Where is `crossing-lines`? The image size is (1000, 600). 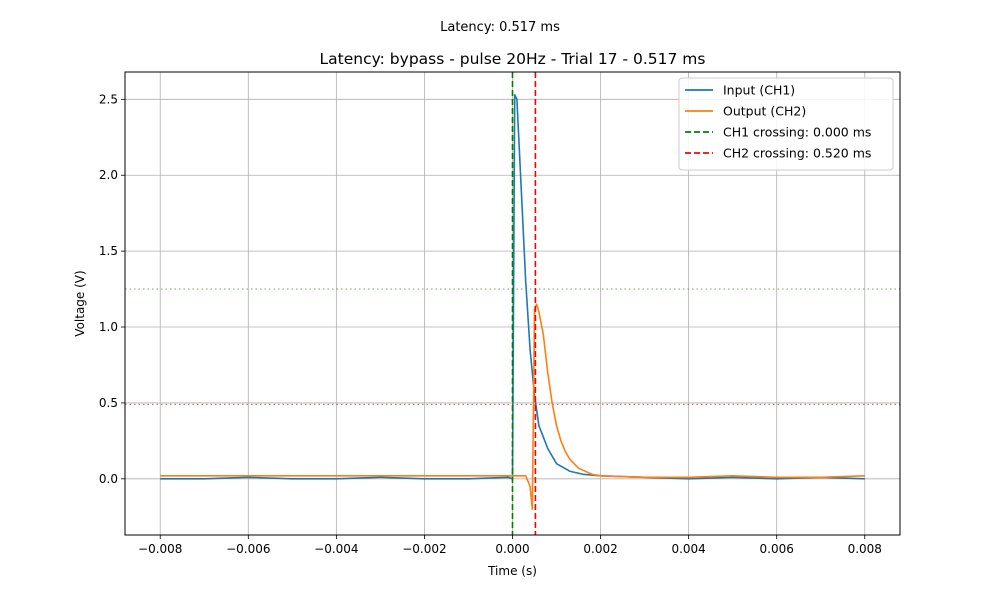 crossing-lines is located at coordinates (524, 303).